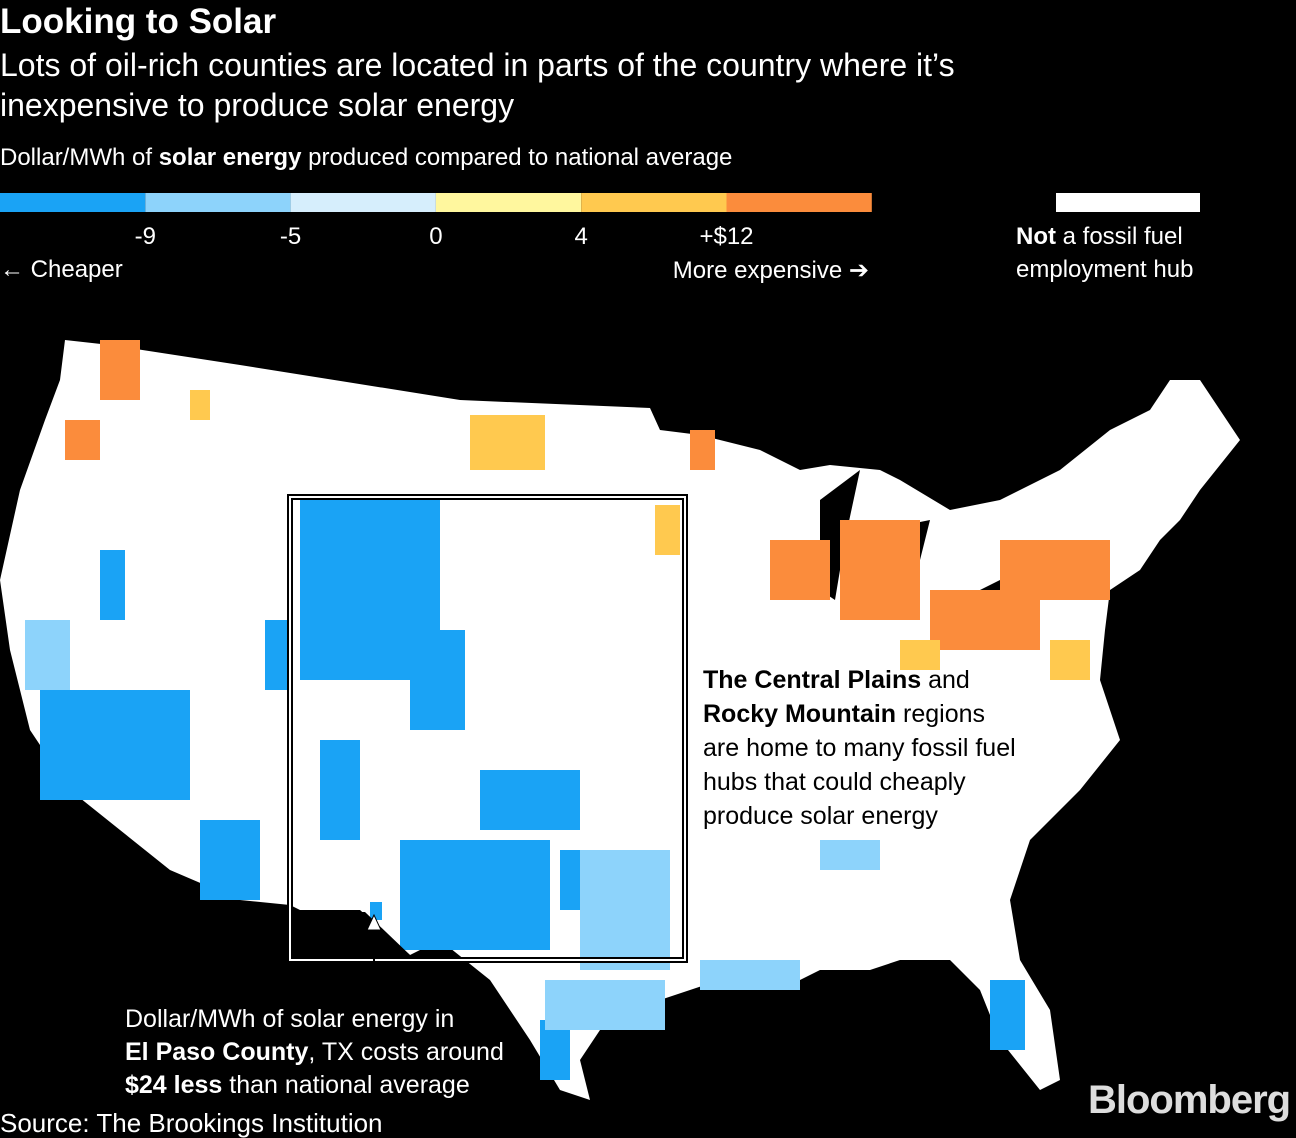 This screenshot has width=1296, height=1138. Describe the element at coordinates (406, 1052) in the screenshot. I see `text: , TX costs around` at that location.